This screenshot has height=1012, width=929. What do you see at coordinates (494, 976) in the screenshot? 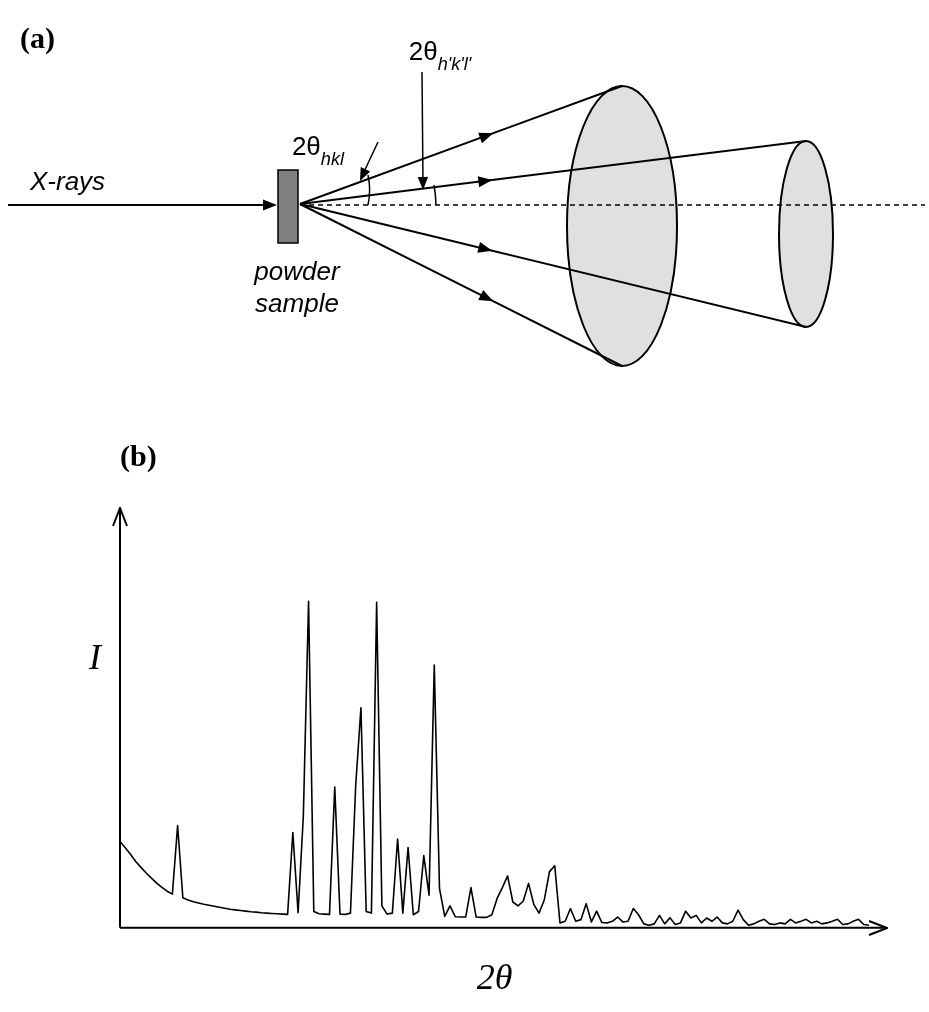
I see `x-axis-title: 2θ` at bounding box center [494, 976].